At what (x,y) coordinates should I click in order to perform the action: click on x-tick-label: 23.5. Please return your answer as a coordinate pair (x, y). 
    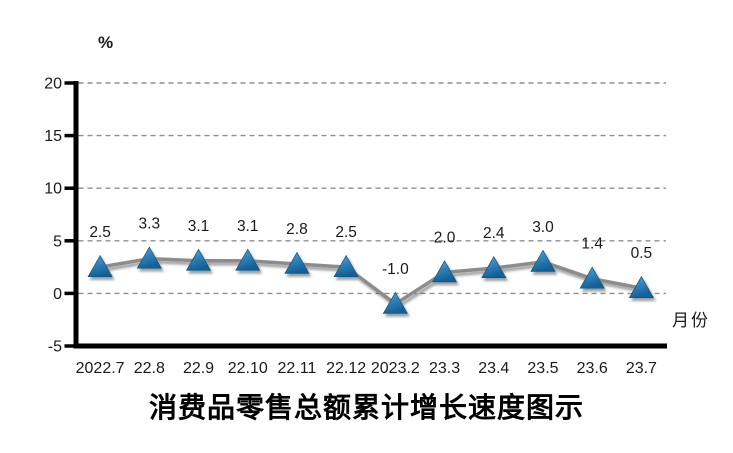
    Looking at the image, I should click on (542, 368).